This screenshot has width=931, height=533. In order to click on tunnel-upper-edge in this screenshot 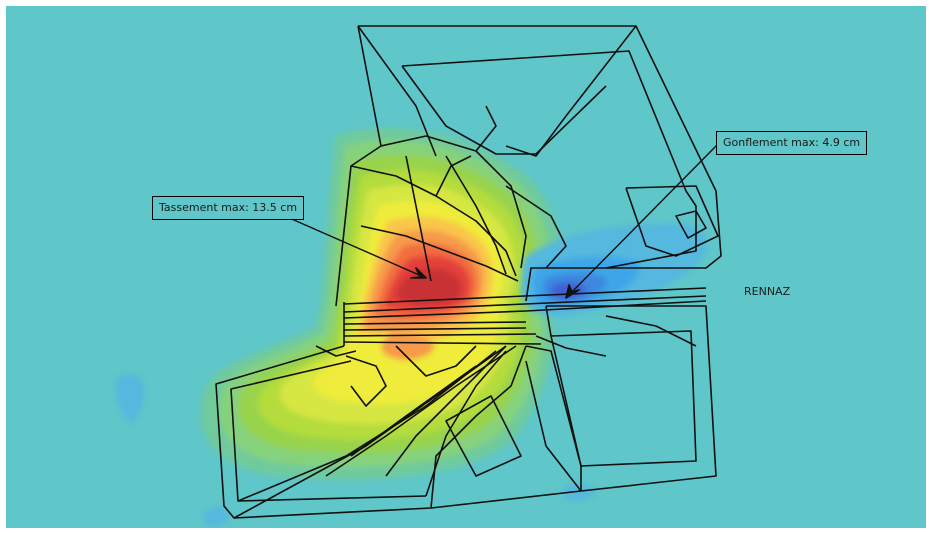, I will do `click(525, 296)`.